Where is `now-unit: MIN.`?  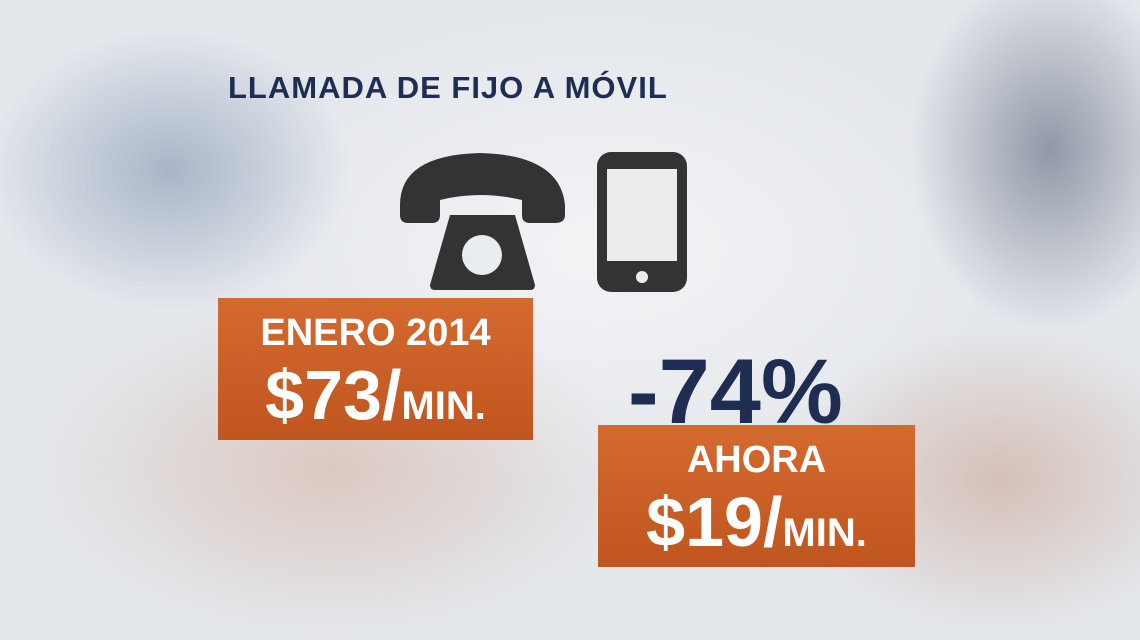
now-unit: MIN. is located at coordinates (824, 533).